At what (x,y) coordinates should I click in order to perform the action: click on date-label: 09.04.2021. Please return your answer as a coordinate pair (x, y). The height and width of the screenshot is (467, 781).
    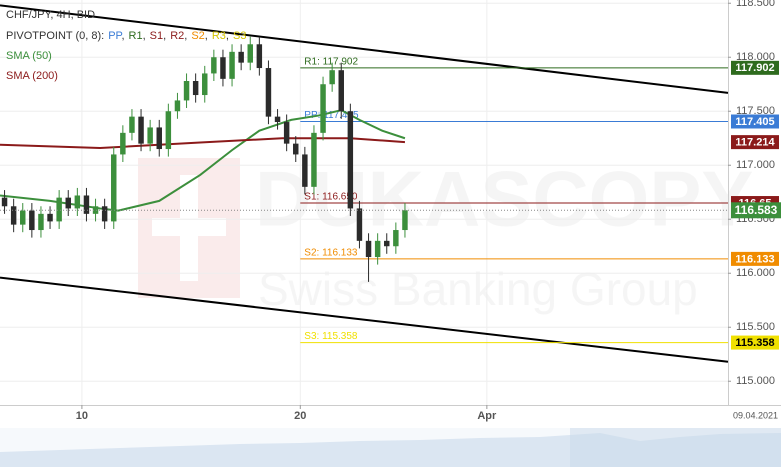
    Looking at the image, I should click on (755, 415).